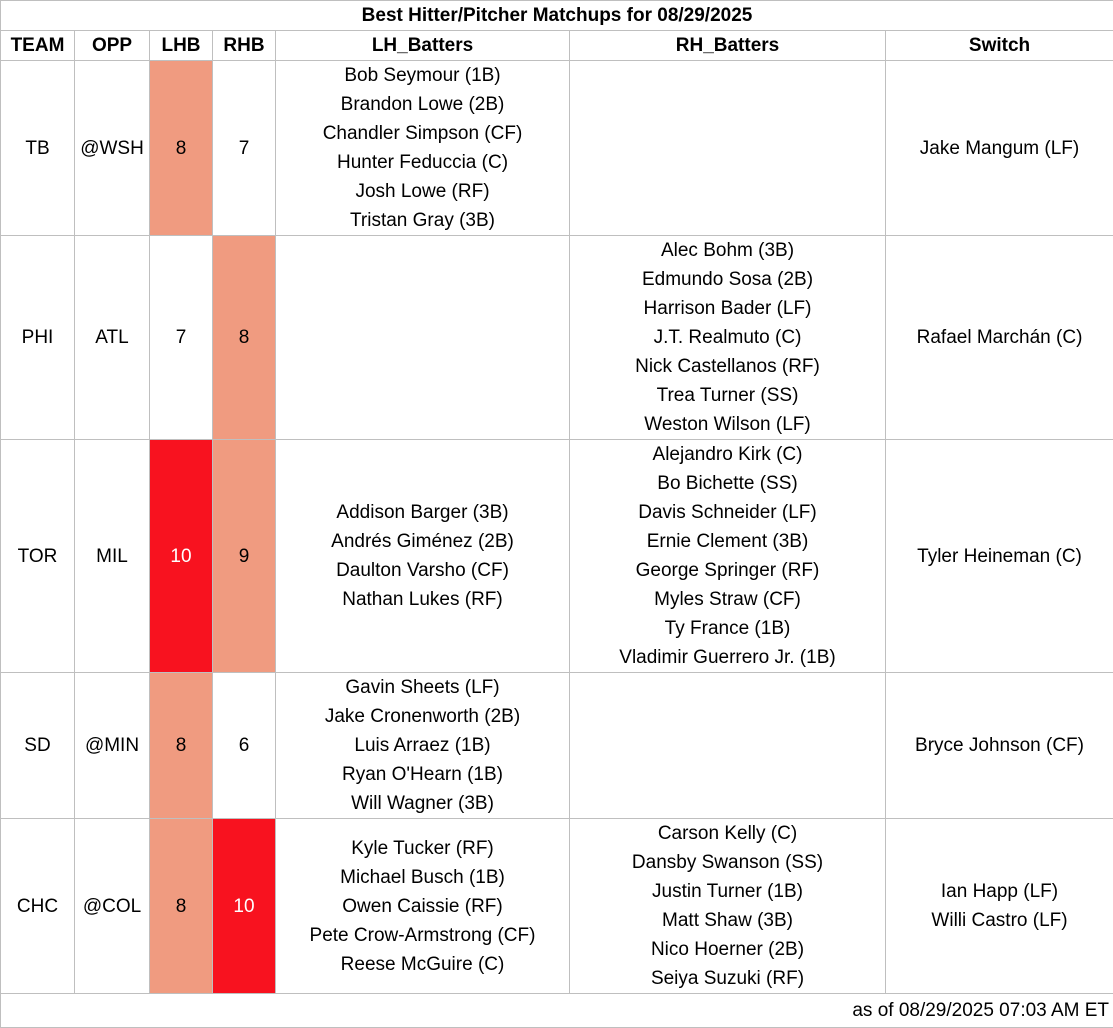  I want to click on rh-batter-name: Weston Wilson (LF), so click(727, 424).